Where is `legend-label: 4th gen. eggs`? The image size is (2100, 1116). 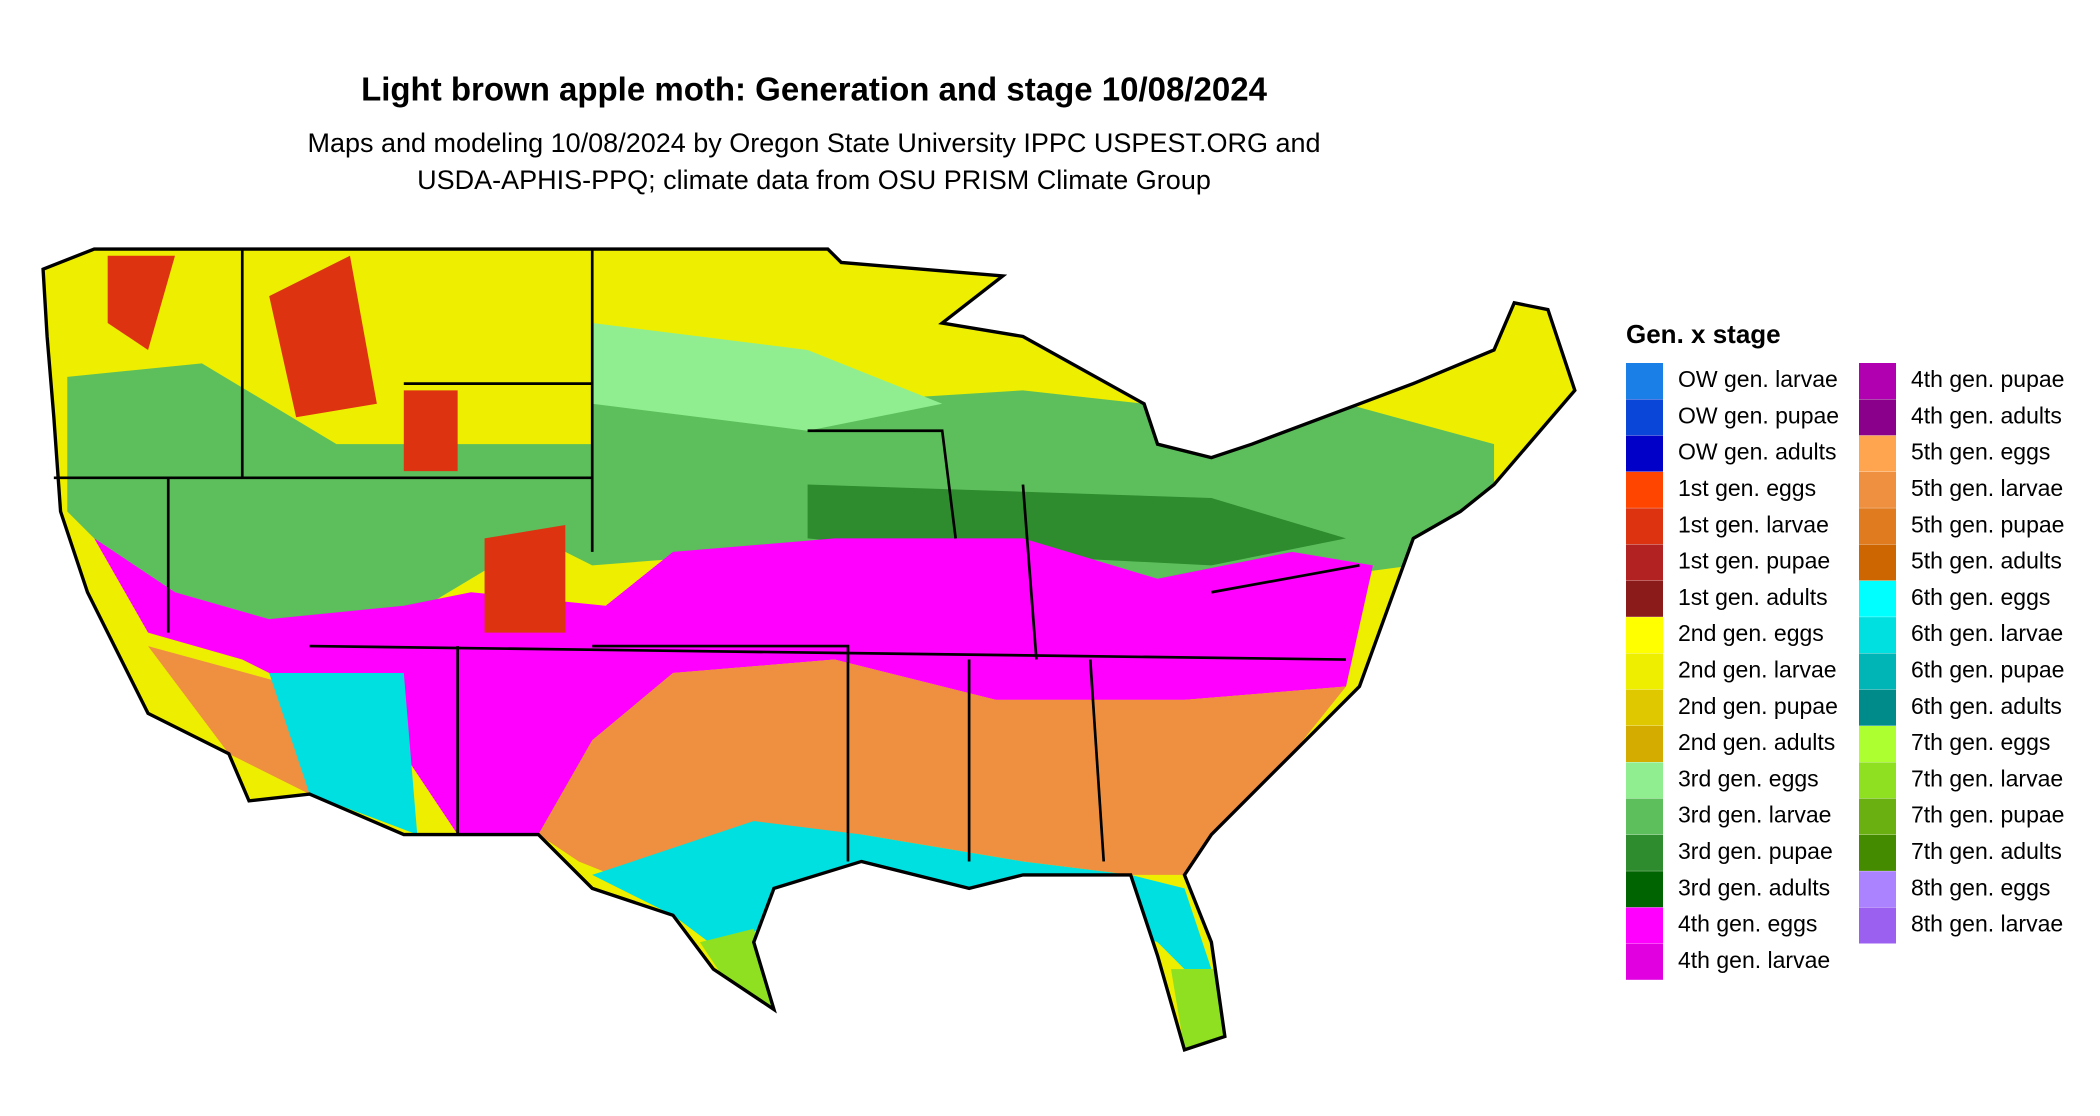 legend-label: 4th gen. eggs is located at coordinates (1747, 924).